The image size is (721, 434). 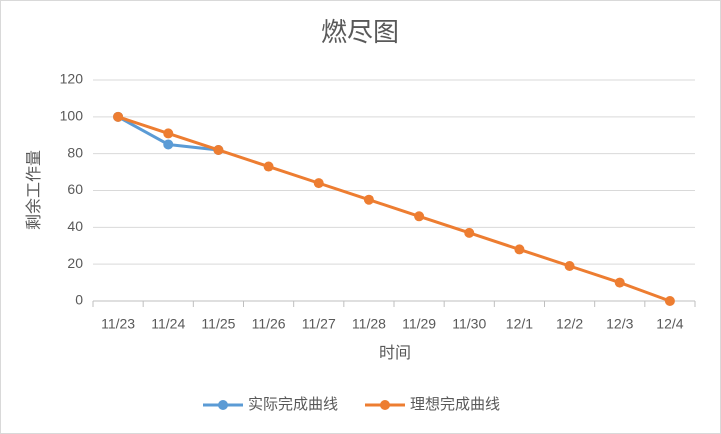 I want to click on x-tick-label: 12/3, so click(x=619, y=324).